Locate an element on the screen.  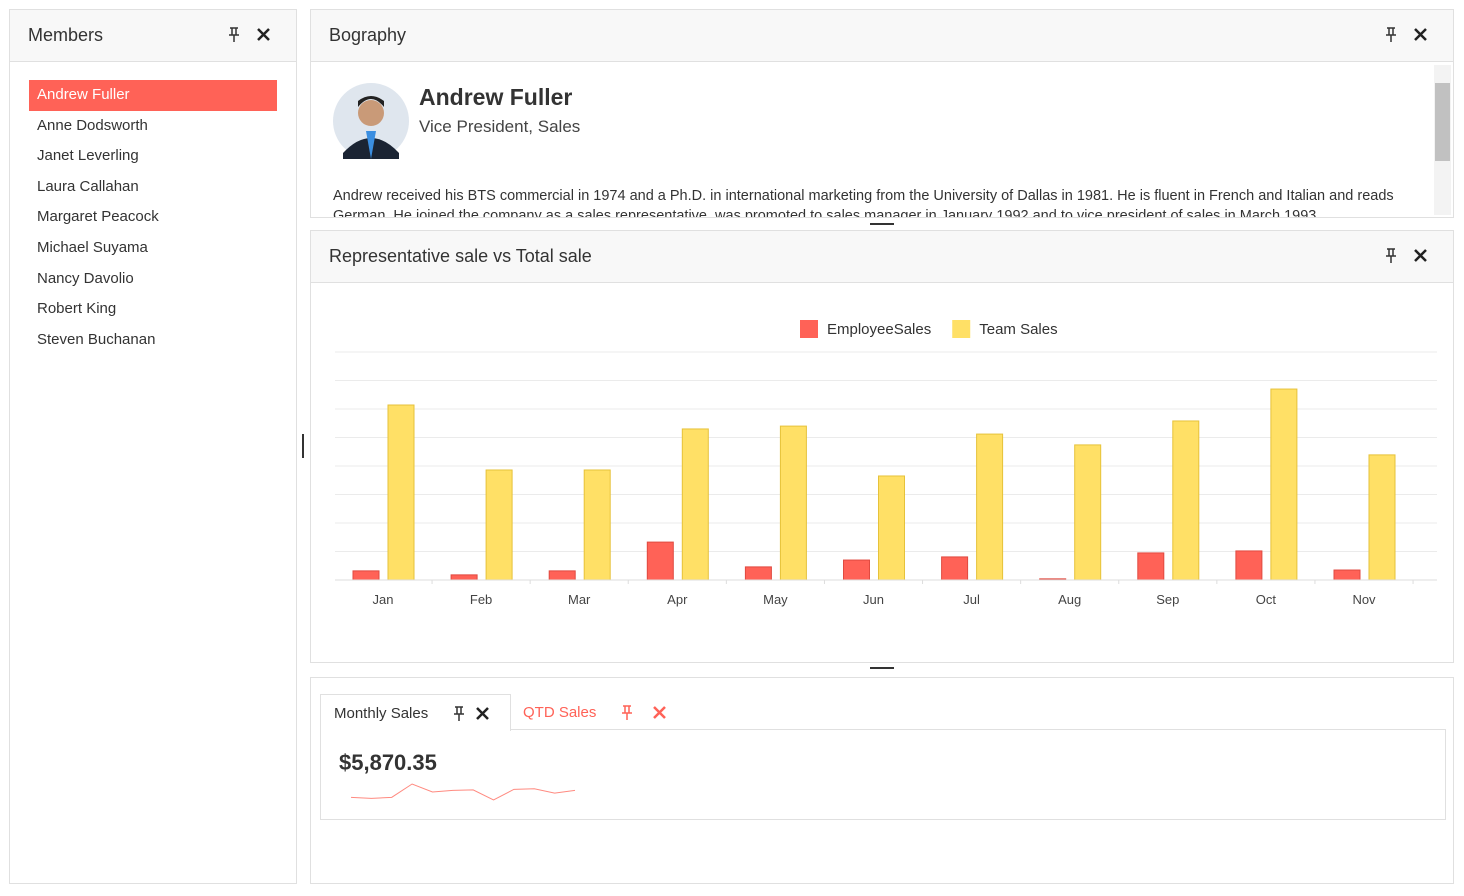
panel-header: Bography is located at coordinates (882, 36).